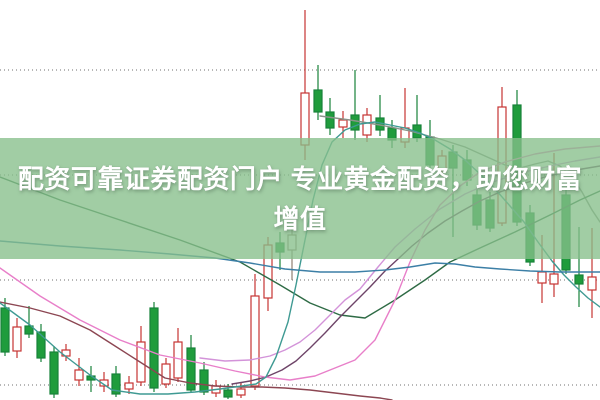 Image resolution: width=600 pixels, height=400 pixels. What do you see at coordinates (292, 254) in the screenshot?
I see `candle-neutral` at bounding box center [292, 254].